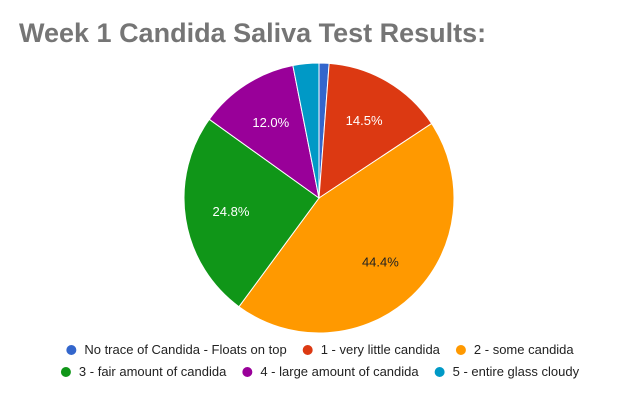  What do you see at coordinates (380, 262) in the screenshot?
I see `slice-value-label-2: 44.4%` at bounding box center [380, 262].